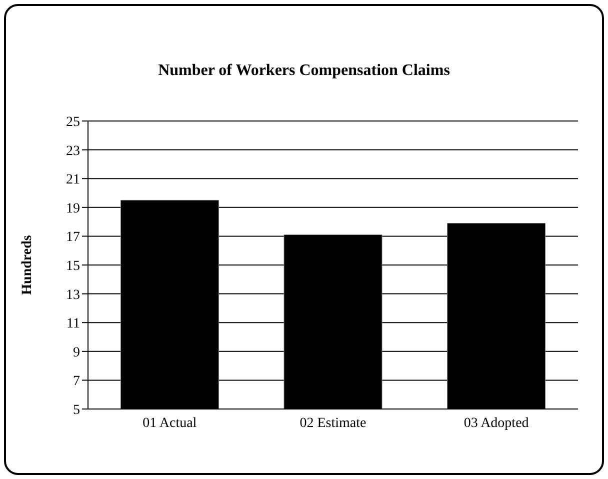 The image size is (608, 479). I want to click on y-tick-label: 19, so click(73, 208).